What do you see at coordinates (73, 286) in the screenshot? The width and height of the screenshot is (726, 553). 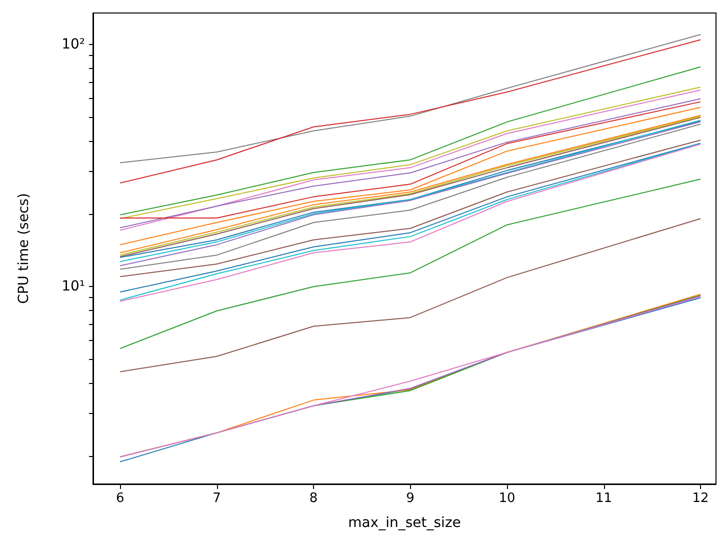 I see `y-tick-label: 10¹` at bounding box center [73, 286].